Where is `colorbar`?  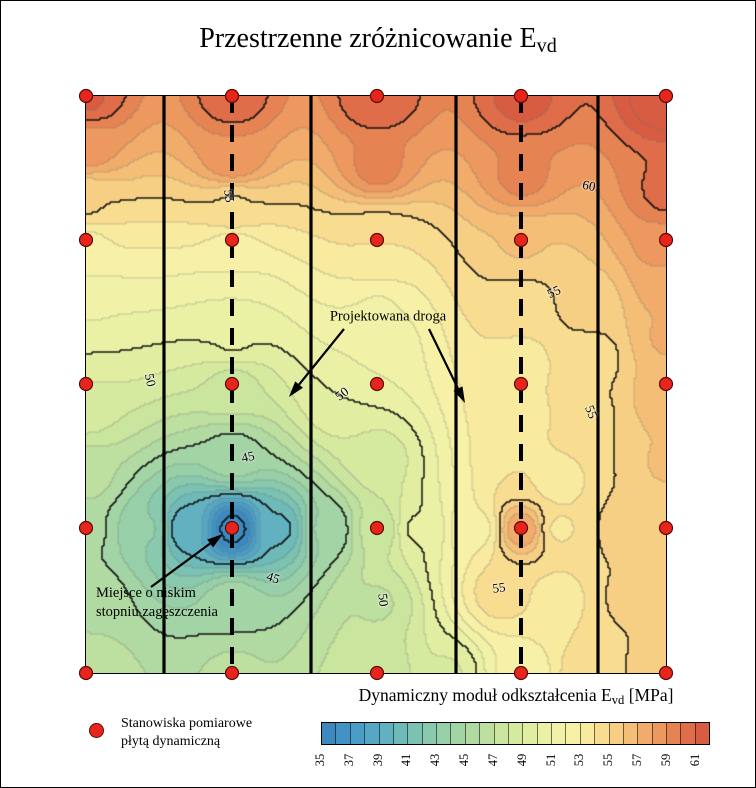
colorbar is located at coordinates (515, 733).